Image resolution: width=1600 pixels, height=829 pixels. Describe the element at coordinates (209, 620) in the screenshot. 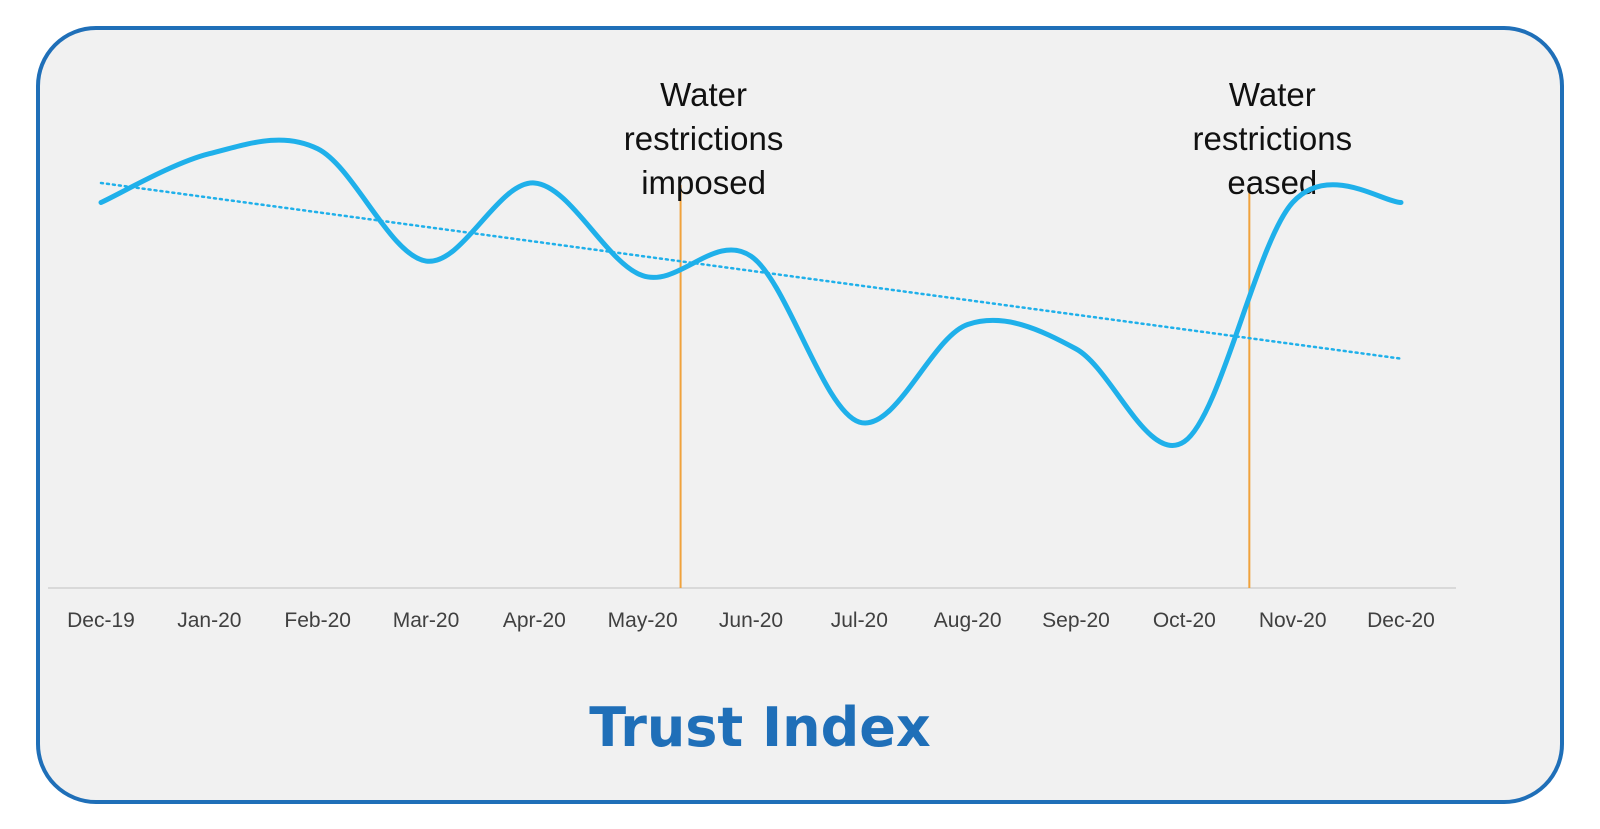

I see `x-tick-label: Jan-20` at that location.